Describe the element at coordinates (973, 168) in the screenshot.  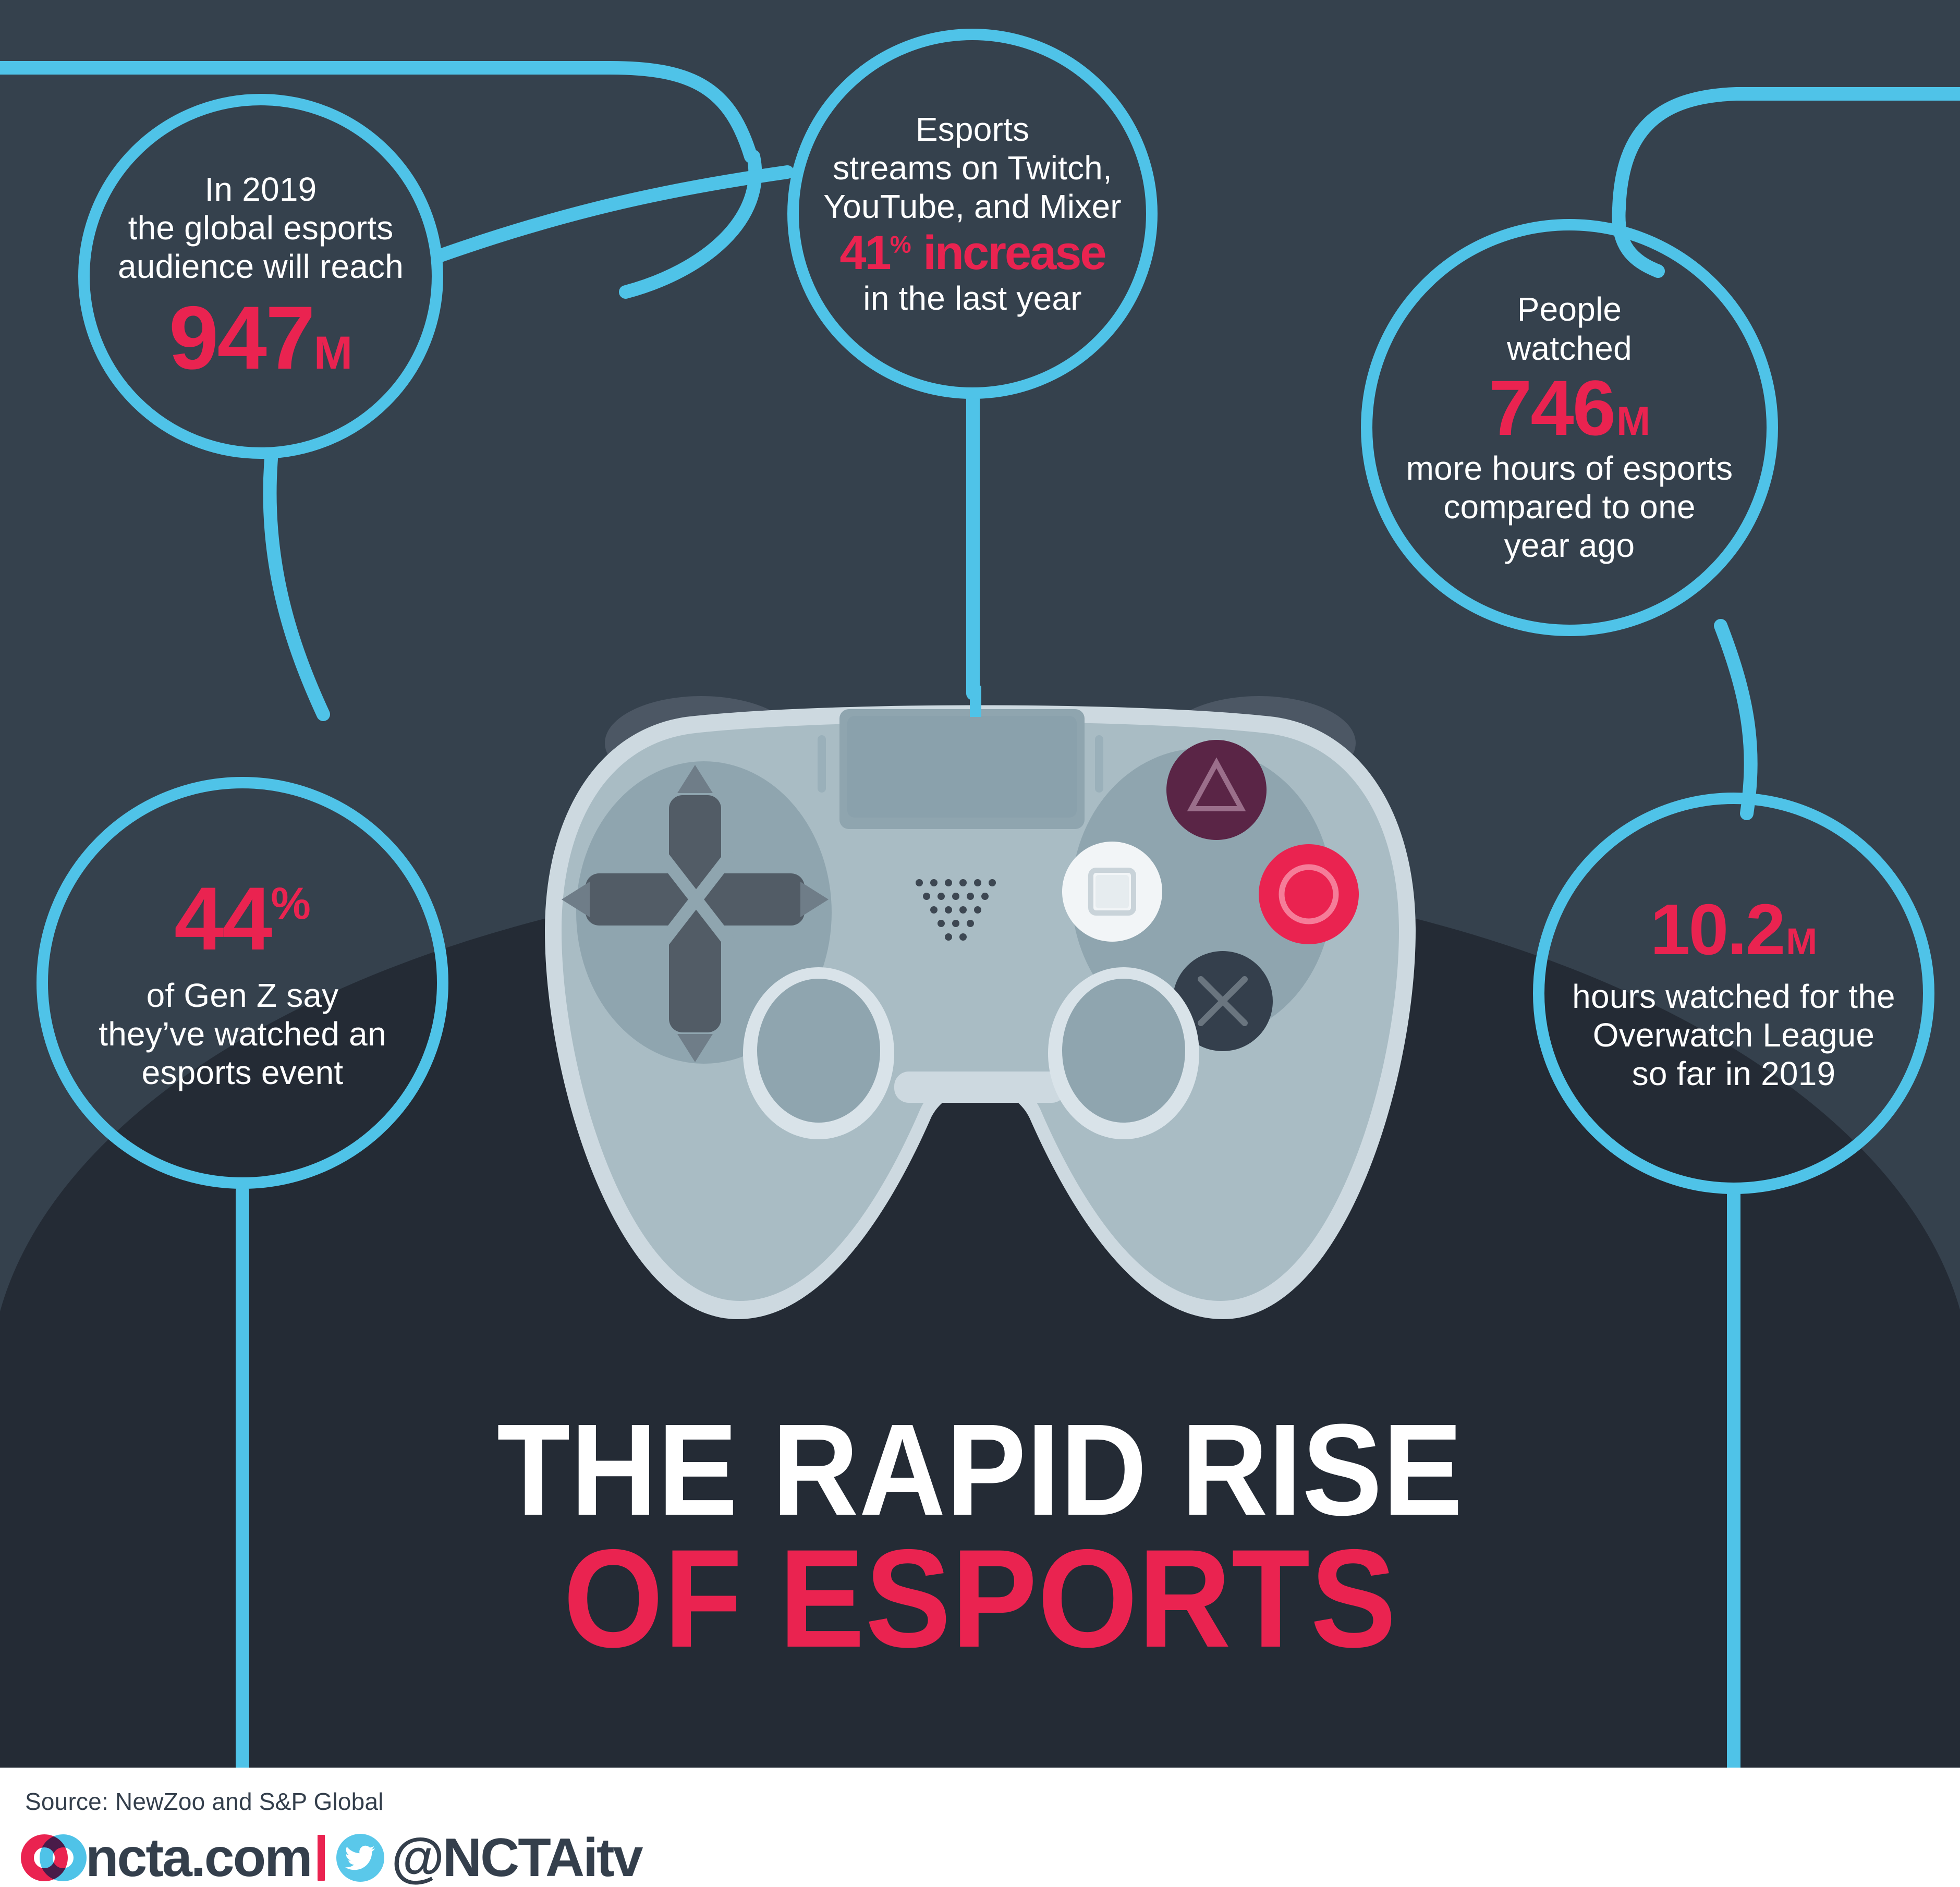
I see `bubble-line: streams on Twitch,` at that location.